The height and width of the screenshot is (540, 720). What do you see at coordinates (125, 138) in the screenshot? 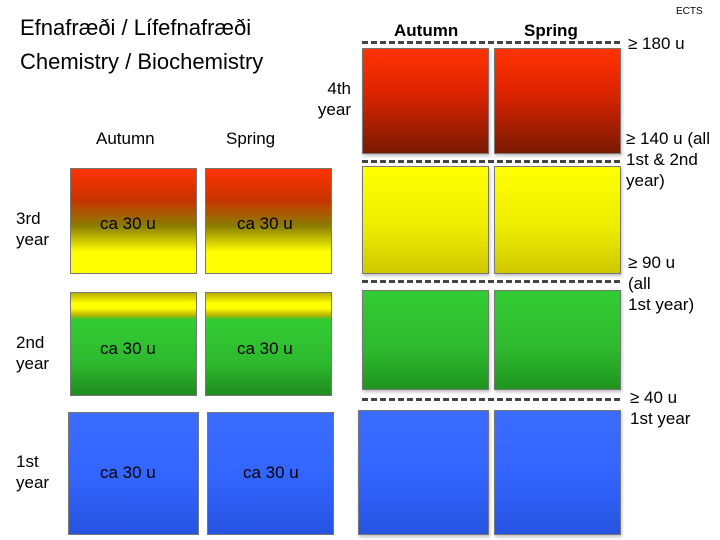
I see `left-autumn-header: Autumn` at bounding box center [125, 138].